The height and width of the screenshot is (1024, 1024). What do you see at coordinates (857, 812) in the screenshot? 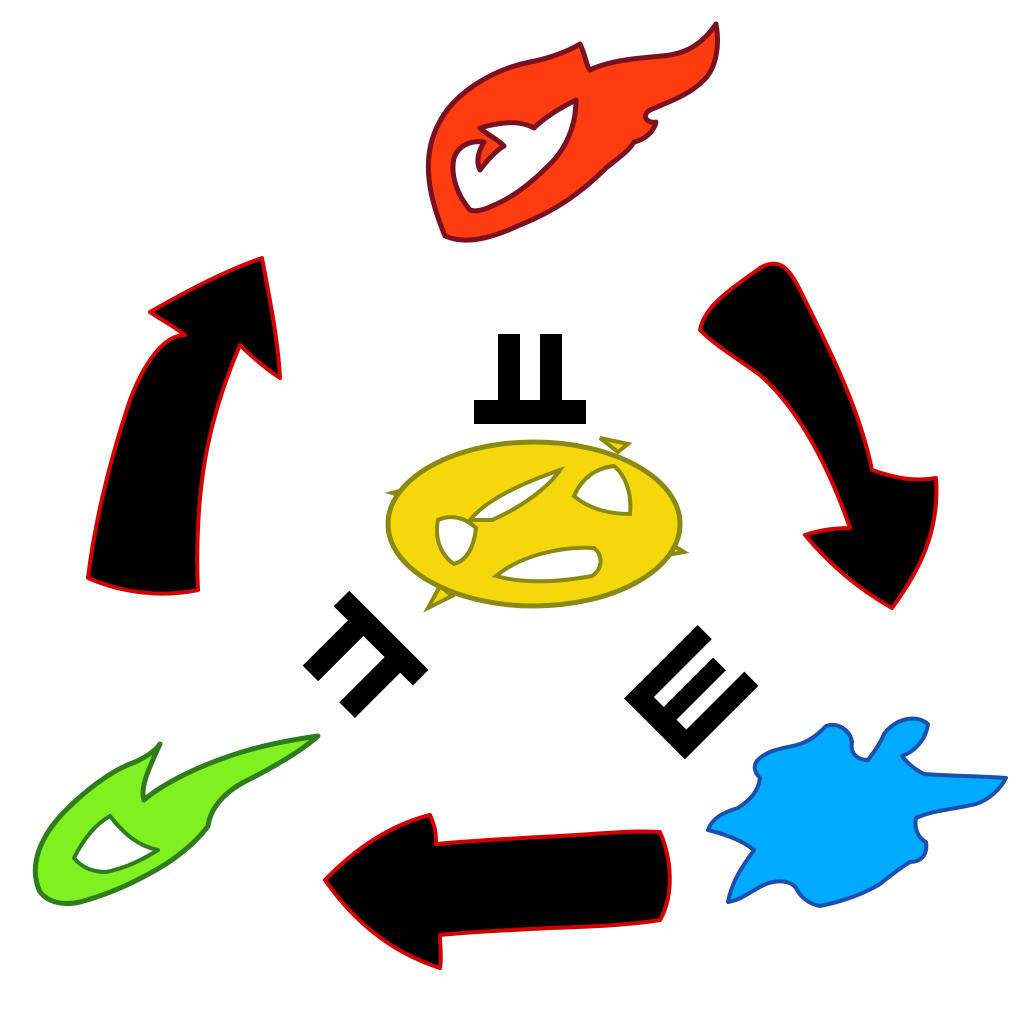
I see `water-splash-icon` at bounding box center [857, 812].